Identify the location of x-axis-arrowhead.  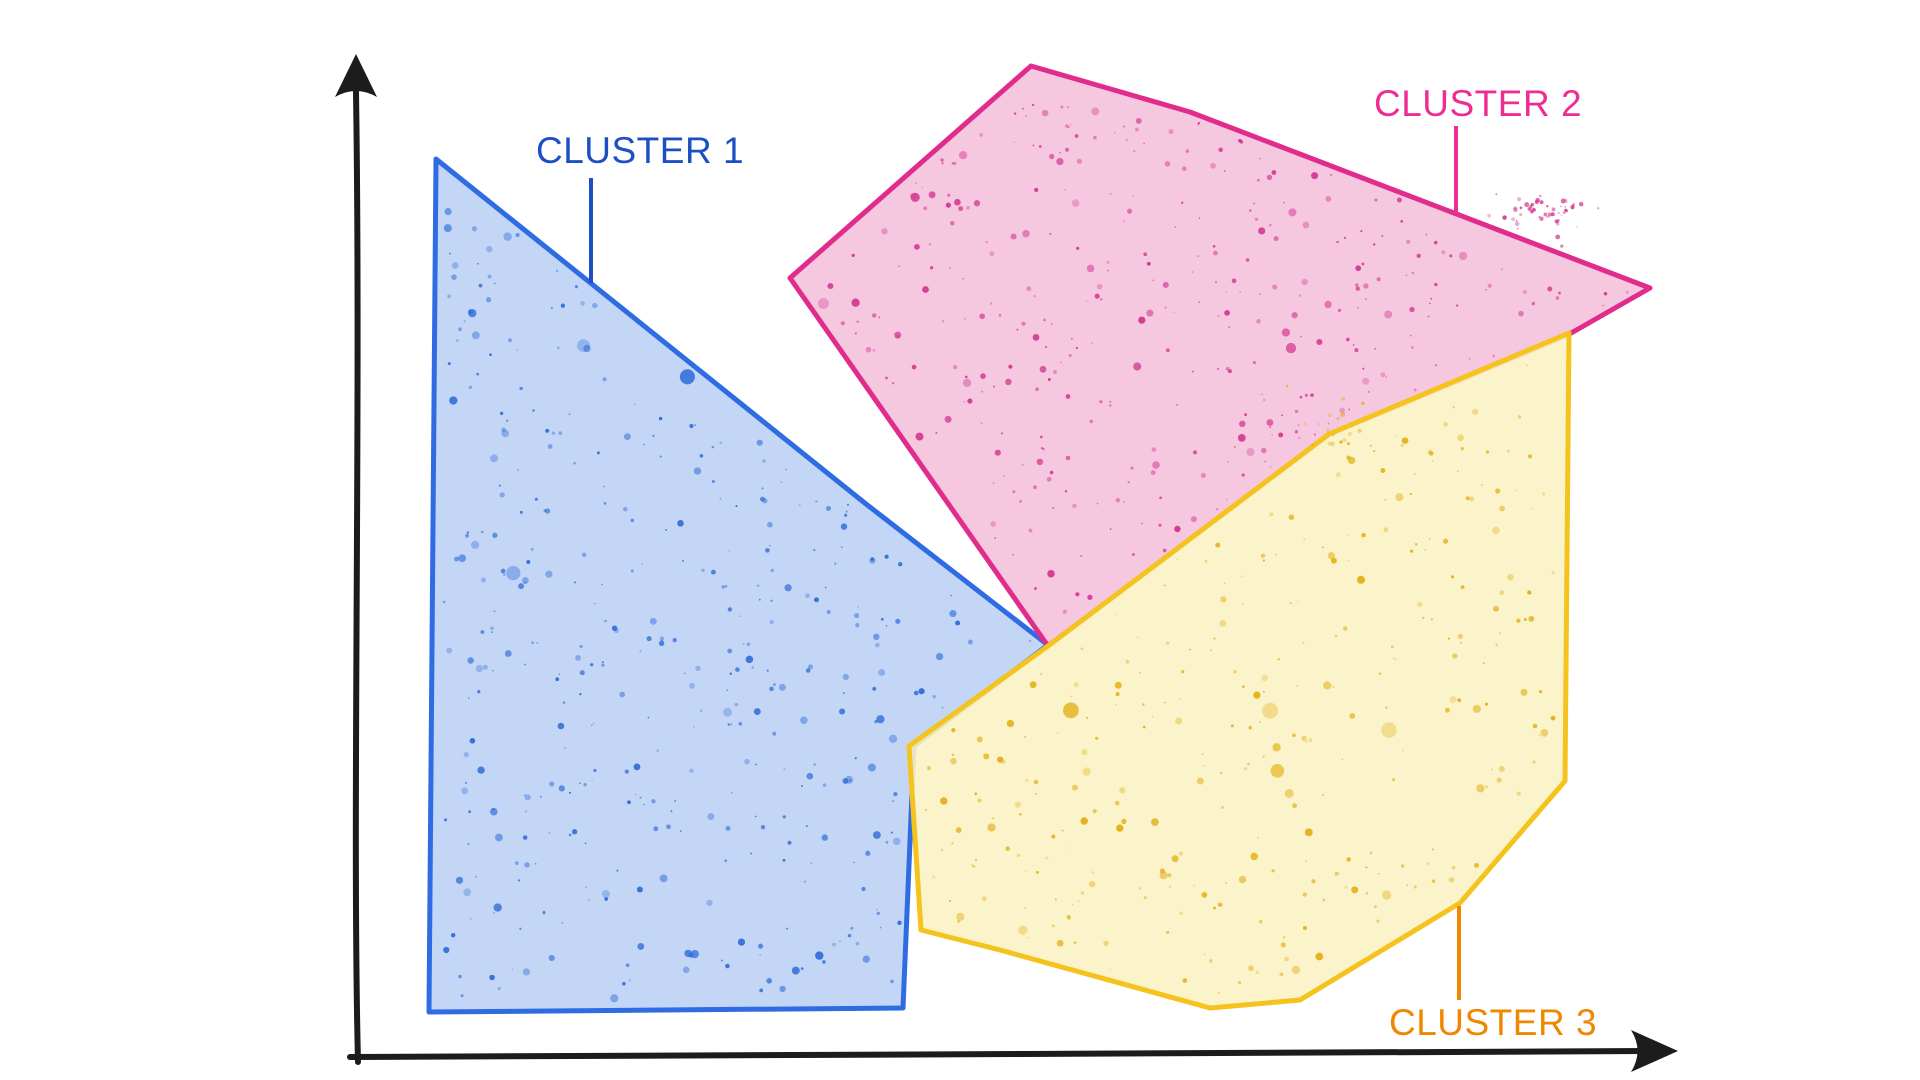
(1654, 1051).